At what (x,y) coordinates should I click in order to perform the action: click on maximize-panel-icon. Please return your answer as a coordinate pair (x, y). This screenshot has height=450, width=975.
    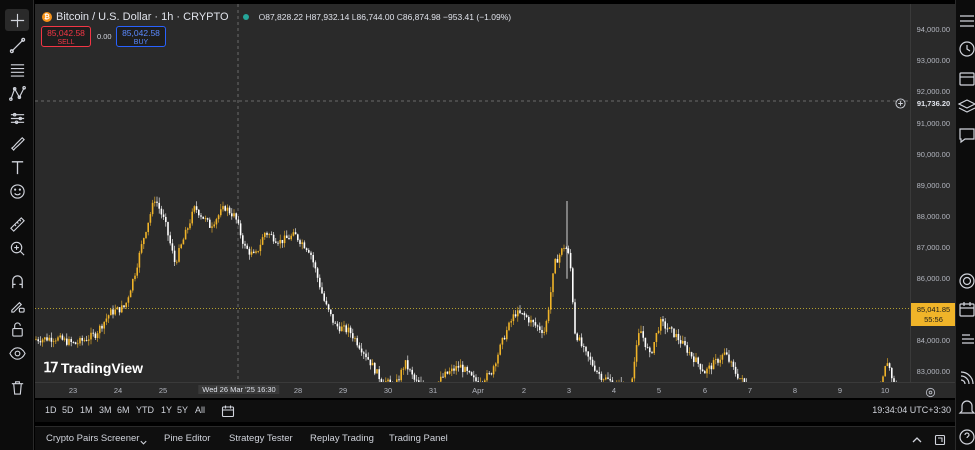
    Looking at the image, I should click on (940, 439).